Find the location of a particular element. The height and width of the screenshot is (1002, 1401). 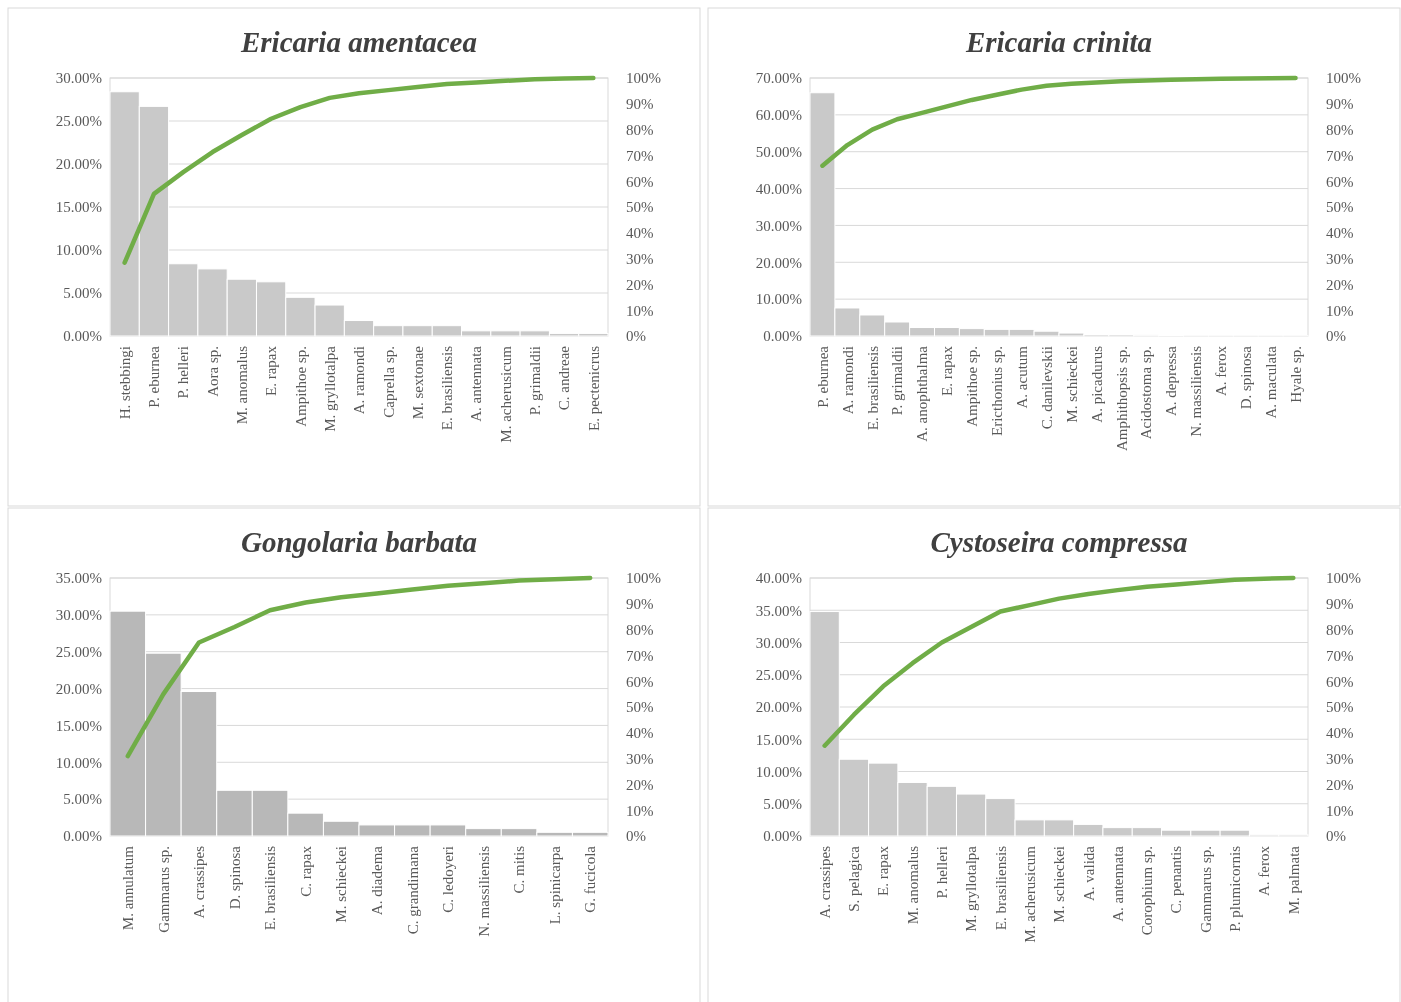

x-tick-label: M. acherusicum is located at coordinates (1029, 894).